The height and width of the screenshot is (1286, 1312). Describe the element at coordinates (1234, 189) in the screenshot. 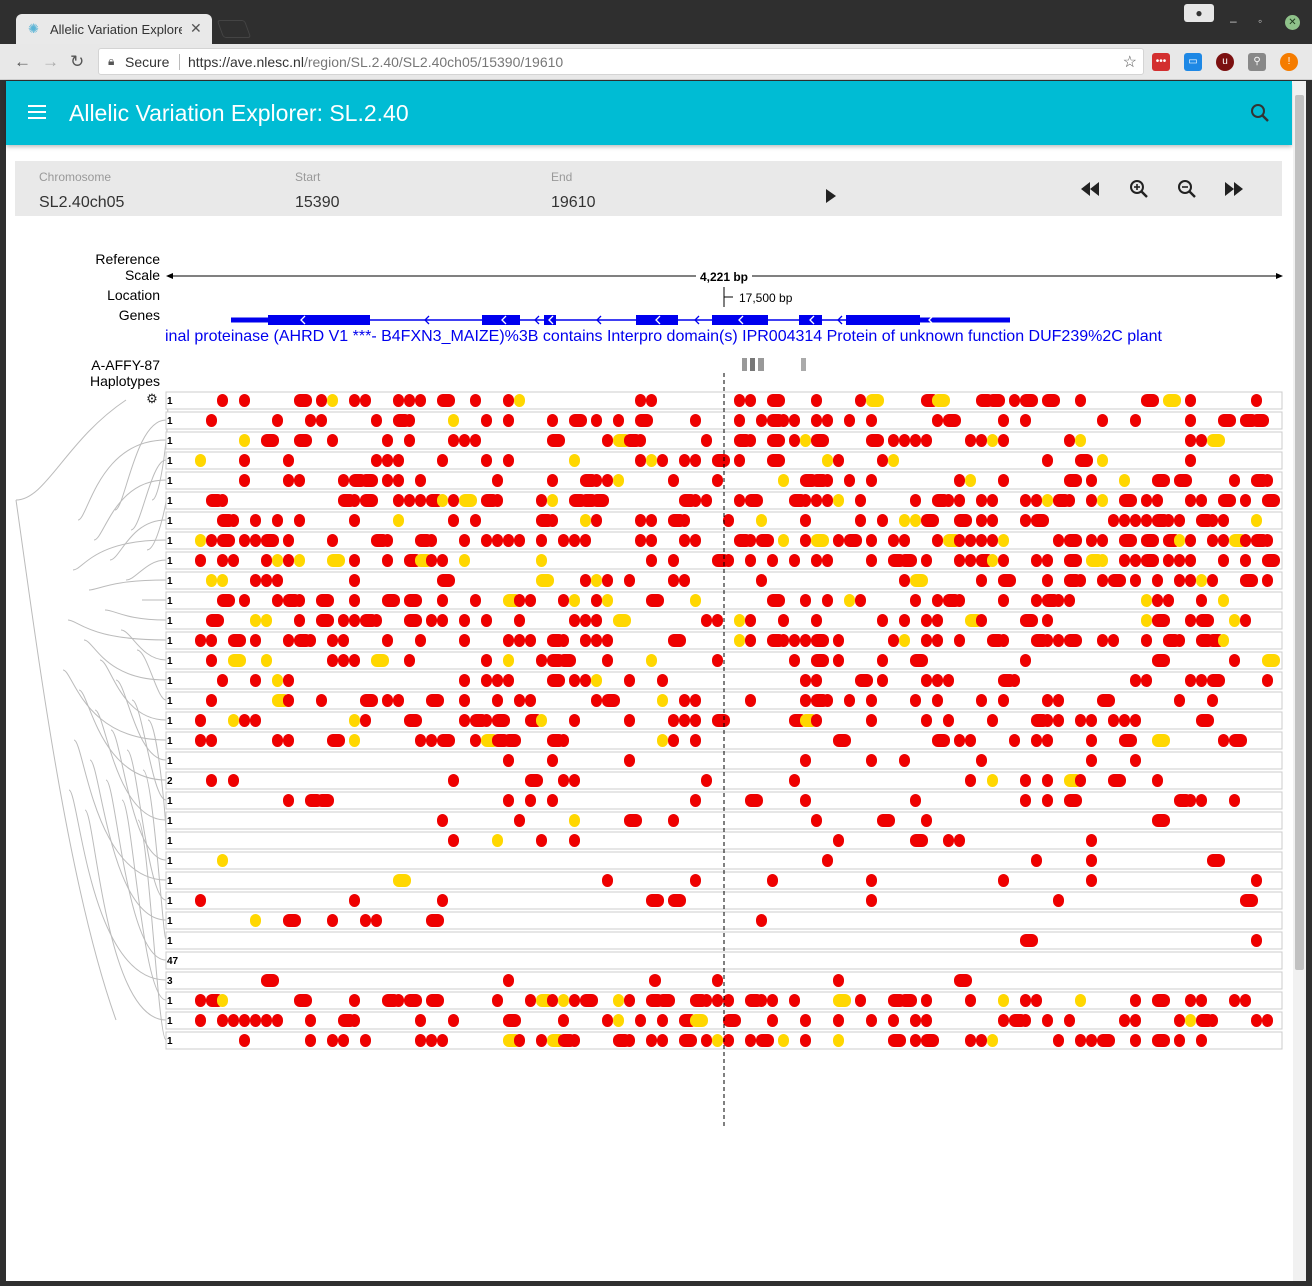

I see `pan-right-button` at that location.